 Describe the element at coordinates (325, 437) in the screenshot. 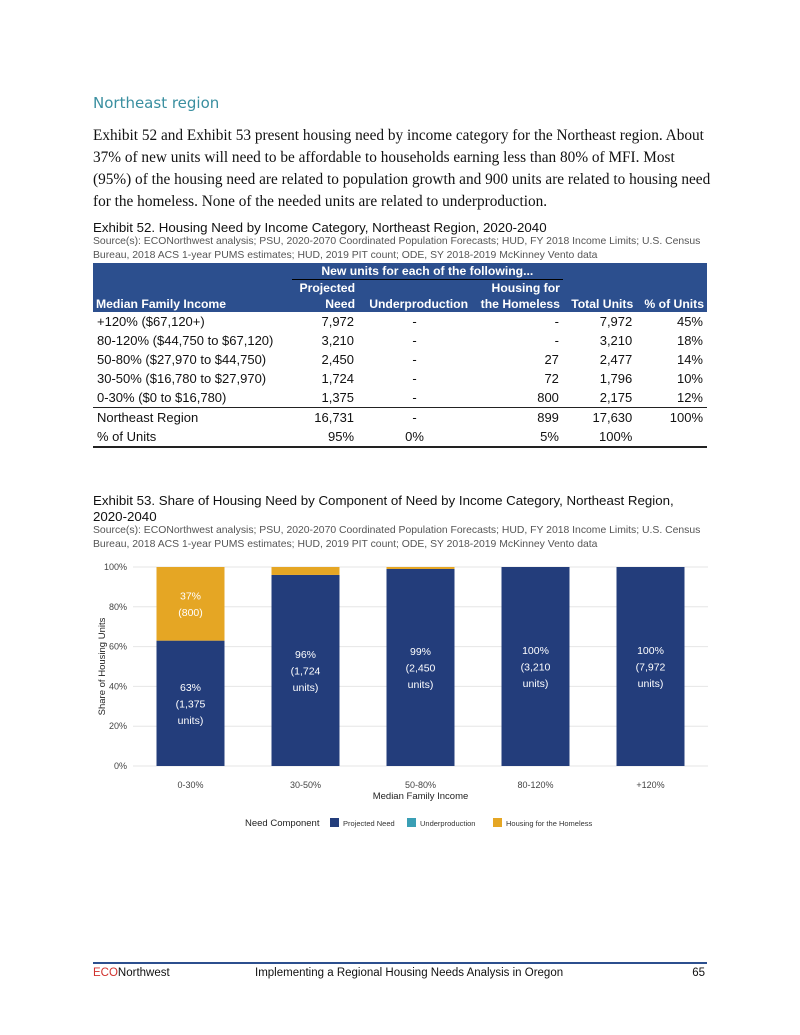

I see `table-cell: 95%` at that location.